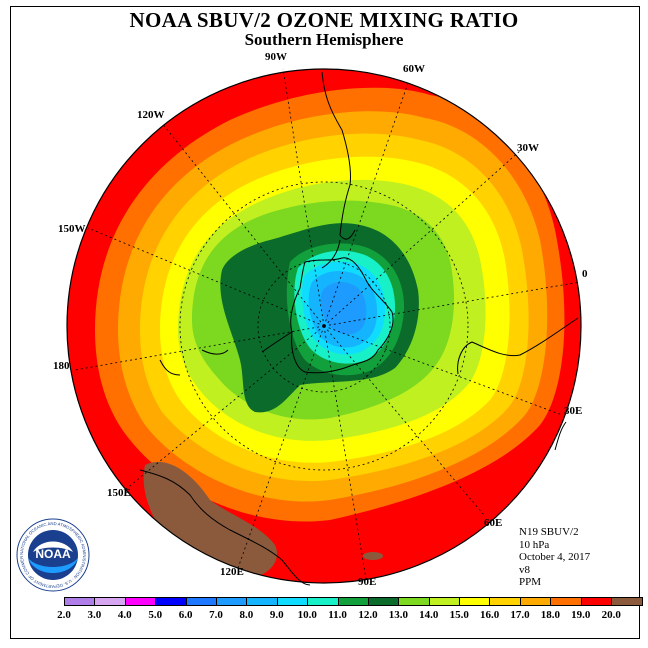 The width and height of the screenshot is (648, 648). What do you see at coordinates (331, 254) in the screenshot?
I see `coastline-antarctic-peninsula` at bounding box center [331, 254].